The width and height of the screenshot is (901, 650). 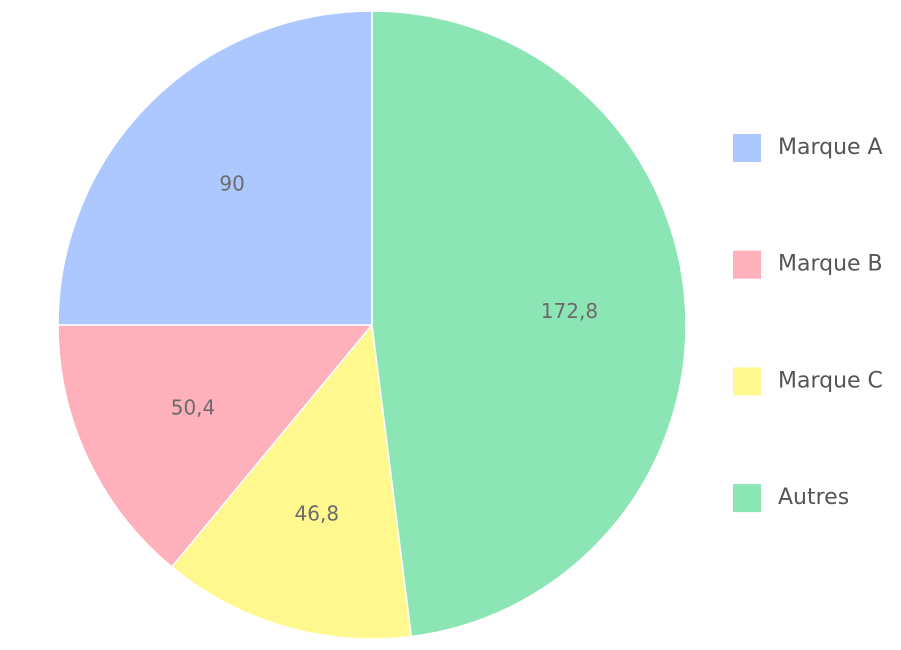 I want to click on value-label: 90, so click(x=231, y=184).